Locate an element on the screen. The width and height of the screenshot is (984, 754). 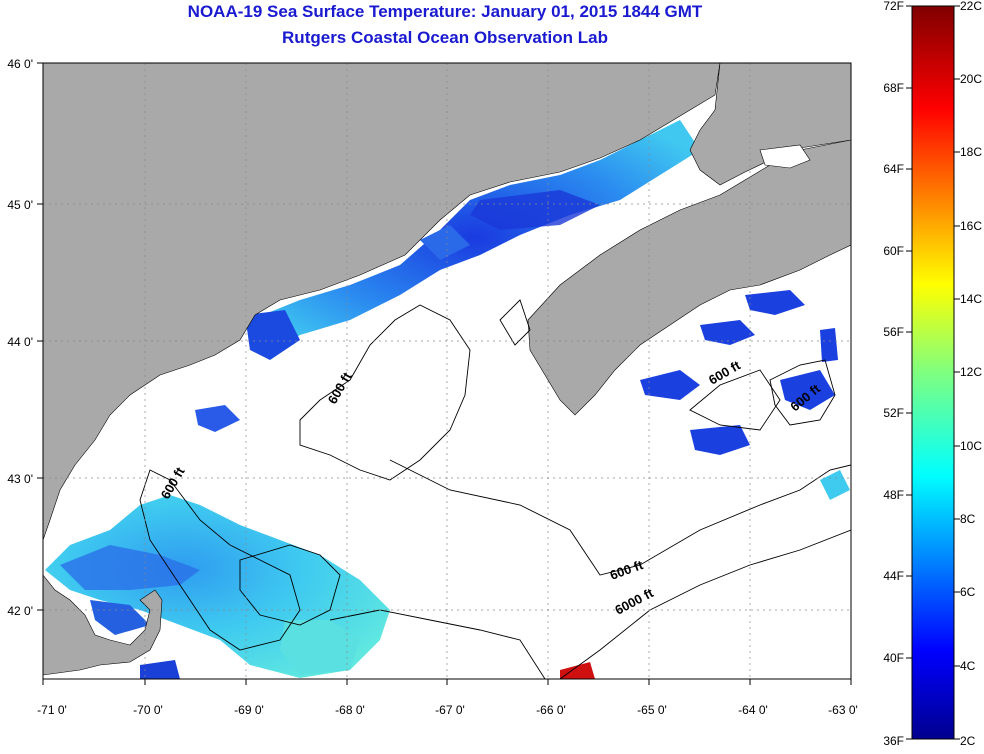
colorbar-label-c: 18C is located at coordinates (971, 152).